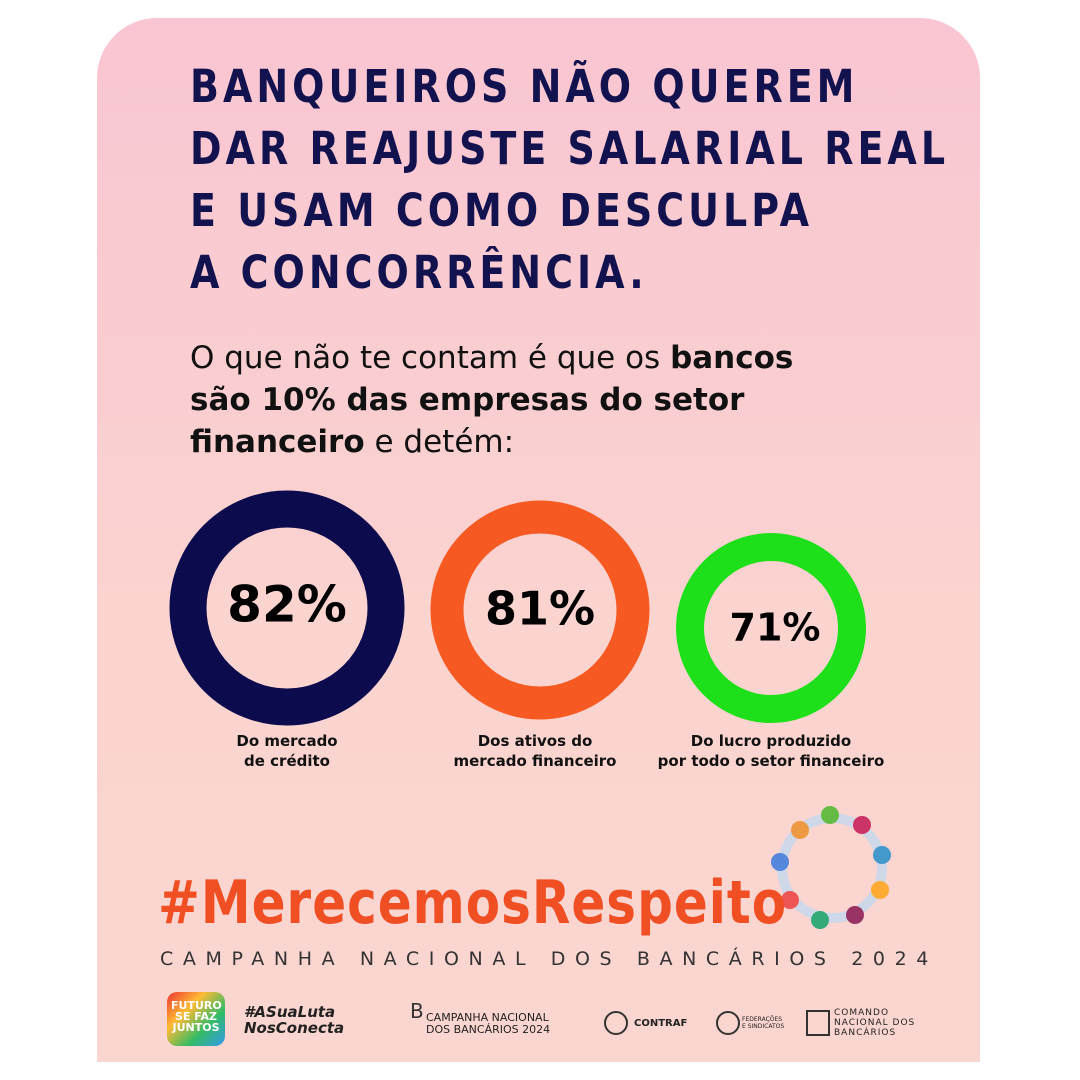 This screenshot has width=1080, height=1080. What do you see at coordinates (535, 741) in the screenshot?
I see `caption-line: Dos ativos do` at bounding box center [535, 741].